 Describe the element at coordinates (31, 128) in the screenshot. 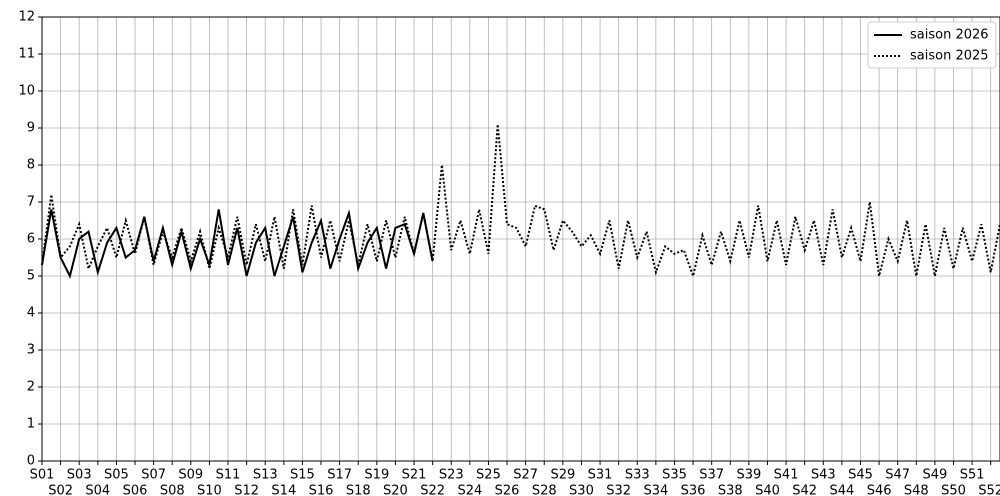

I see `y-tick-label: 9` at that location.